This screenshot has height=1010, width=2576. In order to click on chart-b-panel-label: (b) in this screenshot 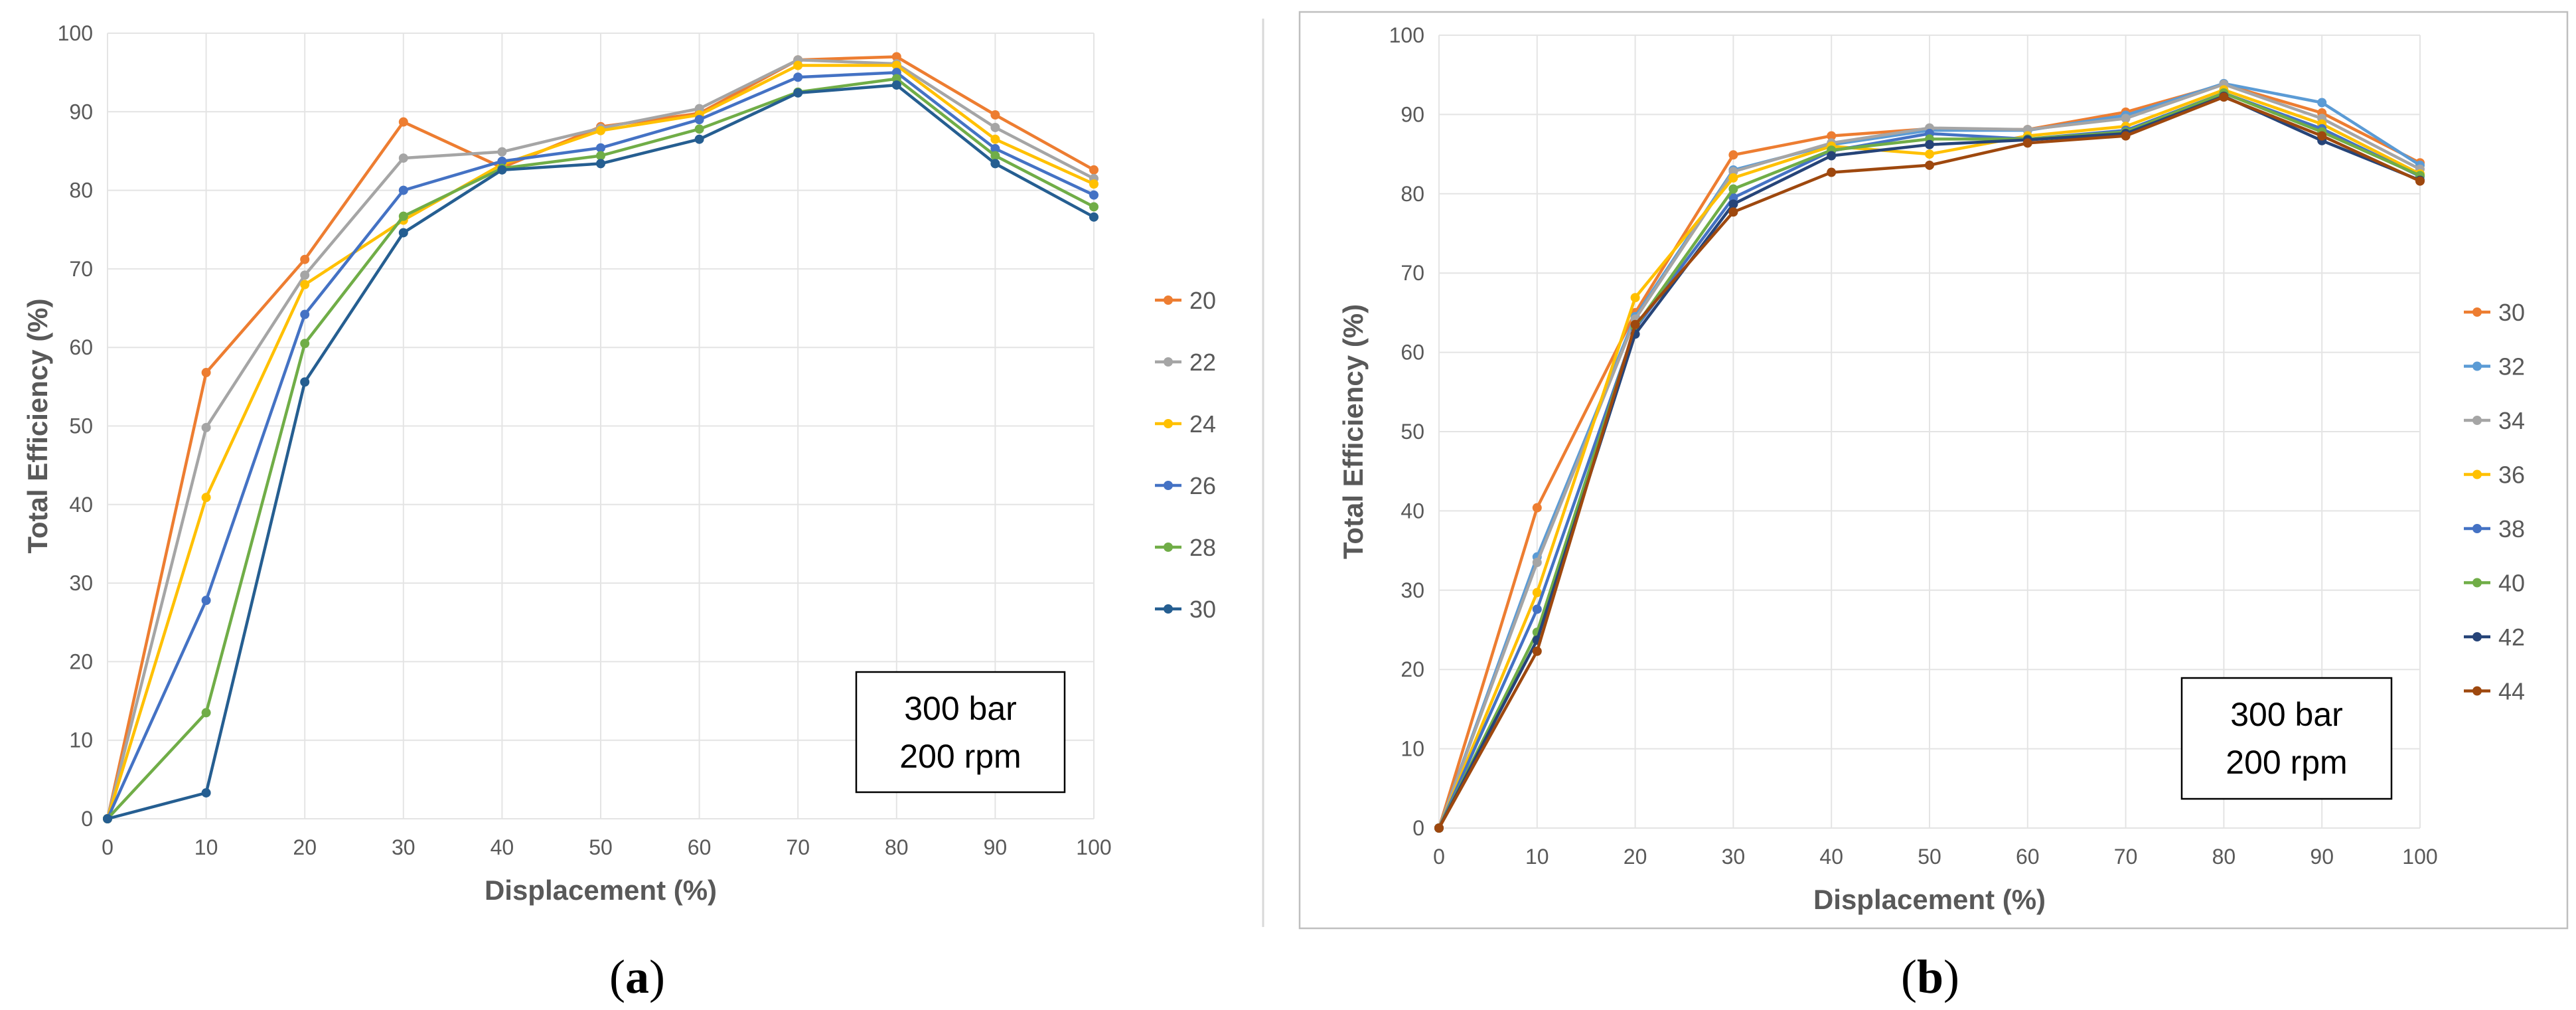, I will do `click(1930, 976)`.